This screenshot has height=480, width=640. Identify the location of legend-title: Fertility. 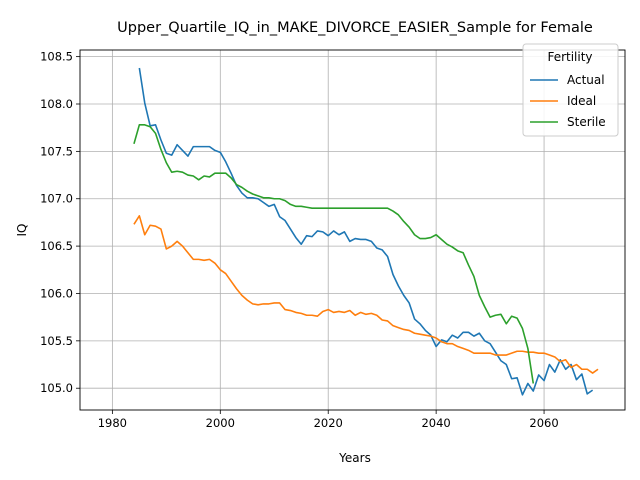
(569, 57).